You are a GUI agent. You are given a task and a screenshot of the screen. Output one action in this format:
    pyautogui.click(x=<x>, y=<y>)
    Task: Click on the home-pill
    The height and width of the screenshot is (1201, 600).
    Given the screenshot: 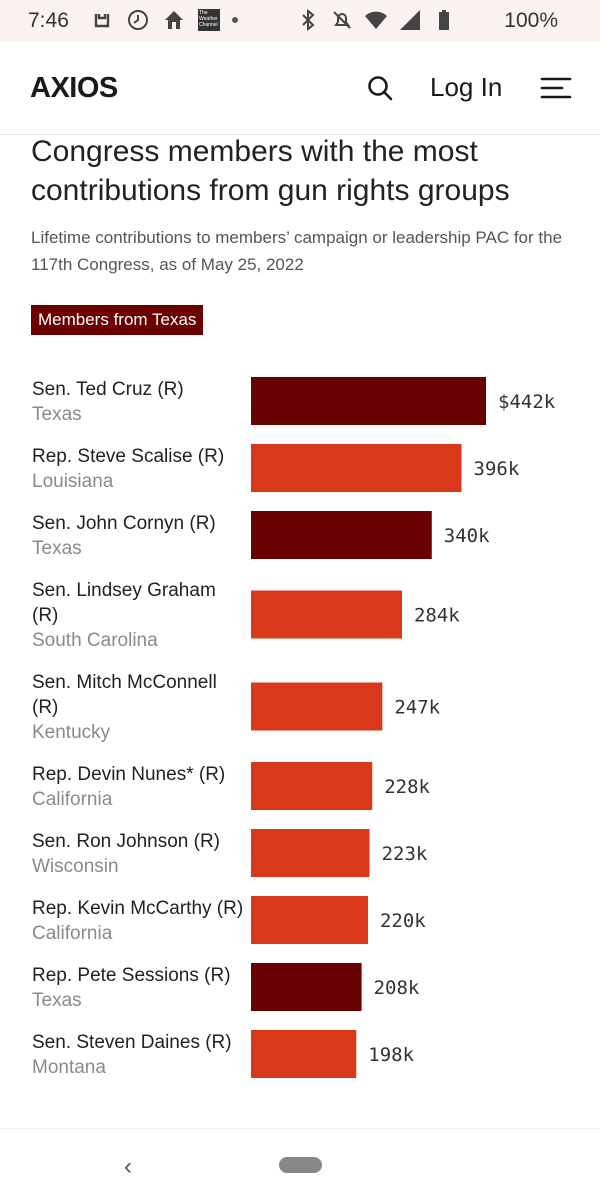 What is the action you would take?
    pyautogui.click(x=300, y=1165)
    